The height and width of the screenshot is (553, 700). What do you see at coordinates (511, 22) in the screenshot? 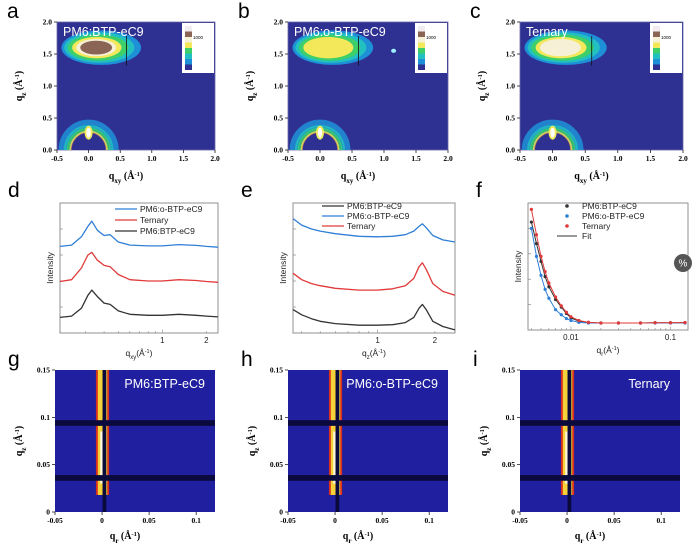
I see `y-tick-label: 2.0` at bounding box center [511, 22].